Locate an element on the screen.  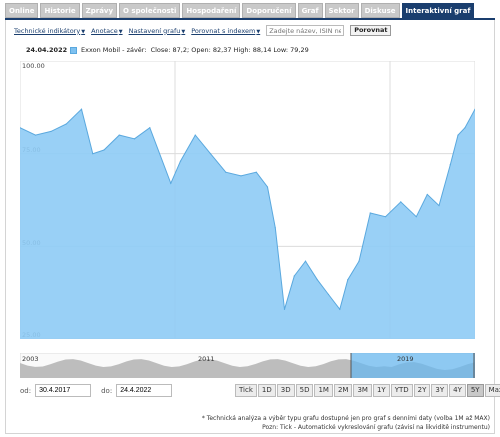
to-label: do: is located at coordinates (107, 390).